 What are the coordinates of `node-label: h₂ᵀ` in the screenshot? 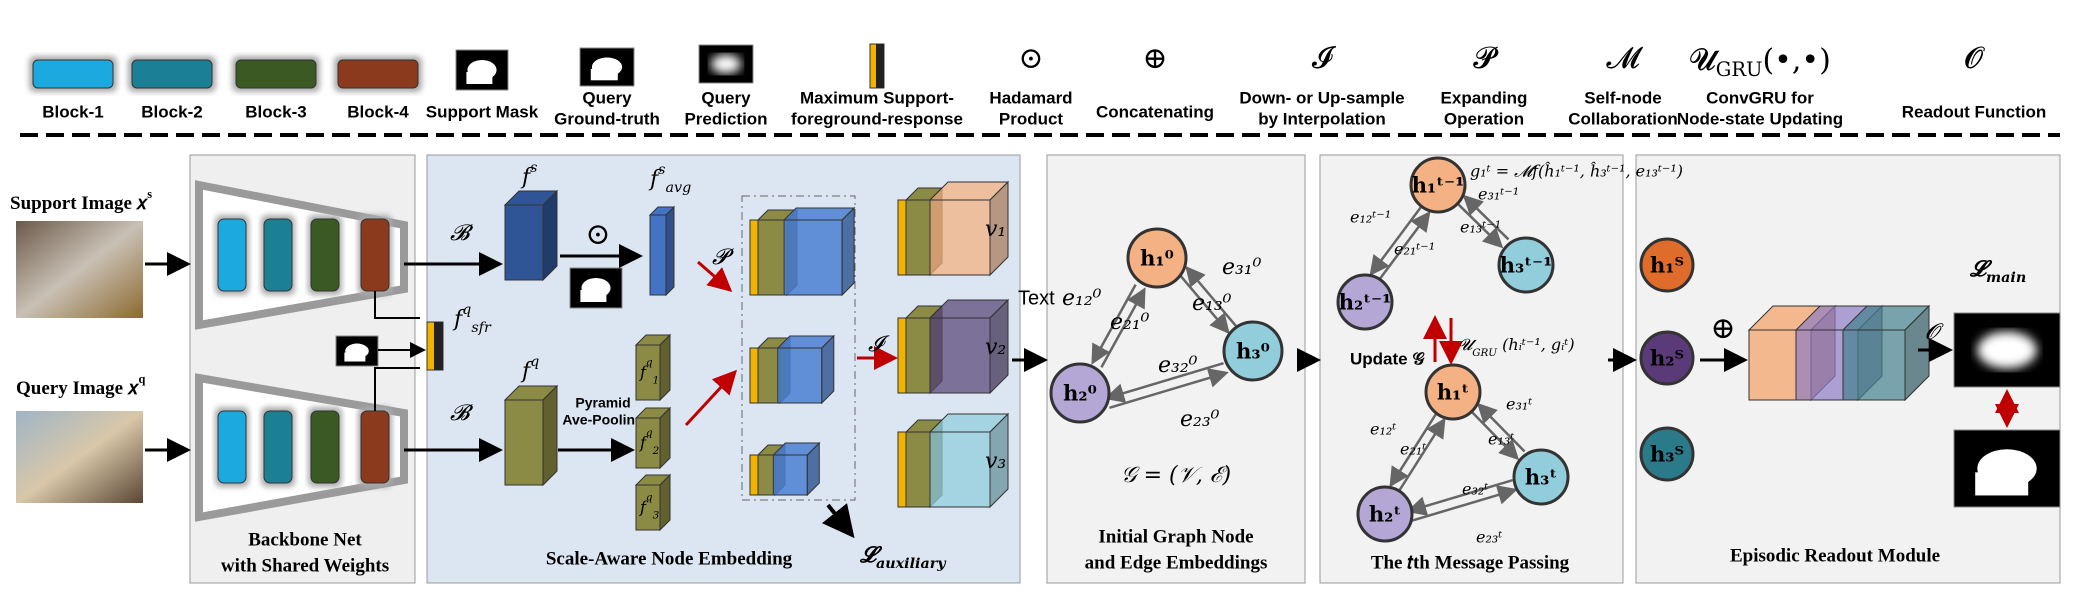 It's located at (1667, 358).